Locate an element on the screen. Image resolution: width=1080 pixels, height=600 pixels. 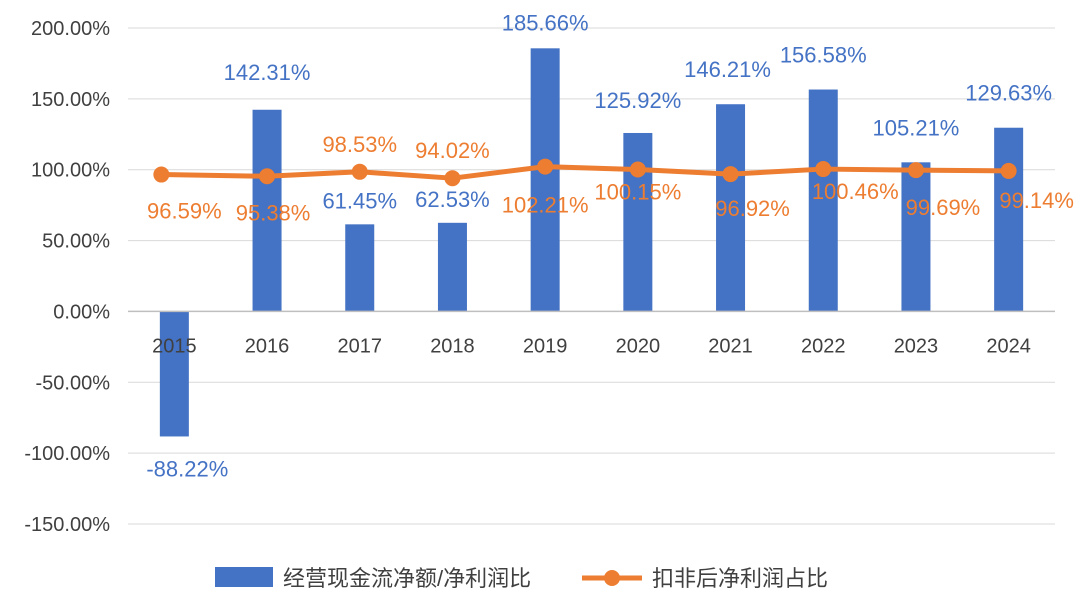
x-tick-label: 2017 is located at coordinates (360, 346).